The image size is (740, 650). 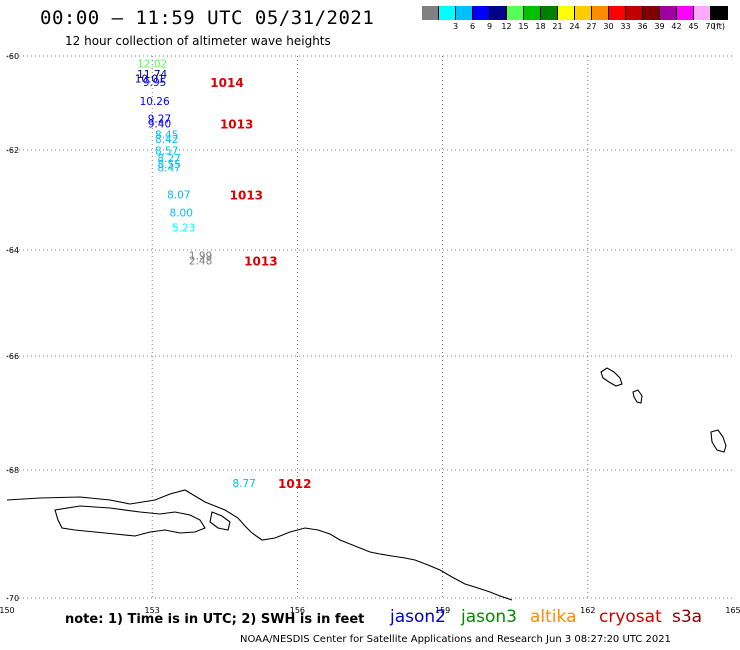 What do you see at coordinates (693, 26) in the screenshot?
I see `scale-label: 45` at bounding box center [693, 26].